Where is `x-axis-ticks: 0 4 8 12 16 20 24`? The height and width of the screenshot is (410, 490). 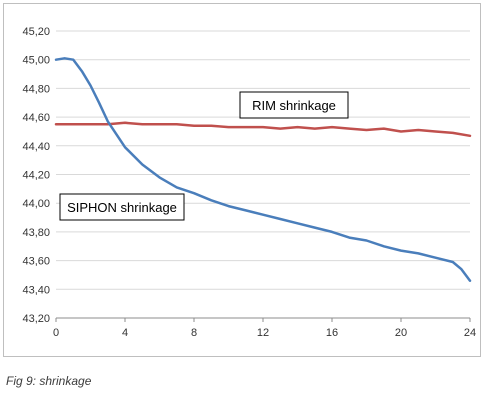
x-axis-ticks: 0 4 8 12 16 20 24 is located at coordinates (264, 328).